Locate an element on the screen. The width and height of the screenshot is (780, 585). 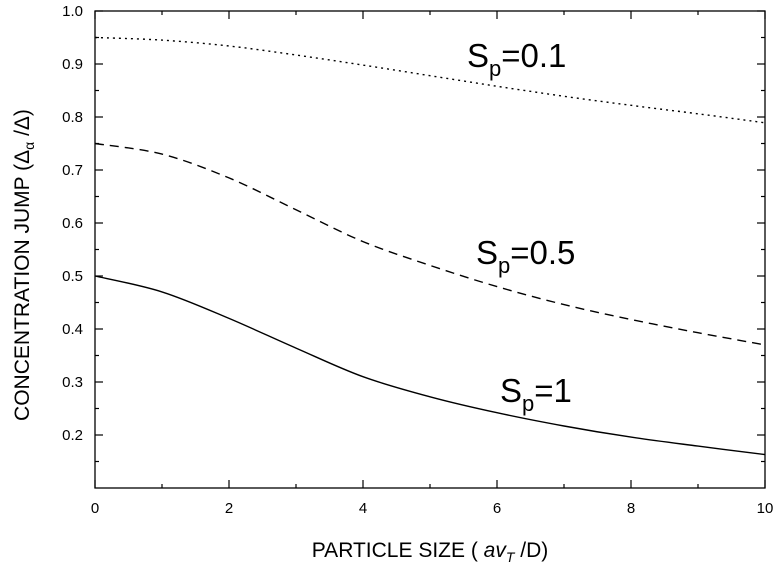
y-tick-label: 0.9 is located at coordinates (72, 64).